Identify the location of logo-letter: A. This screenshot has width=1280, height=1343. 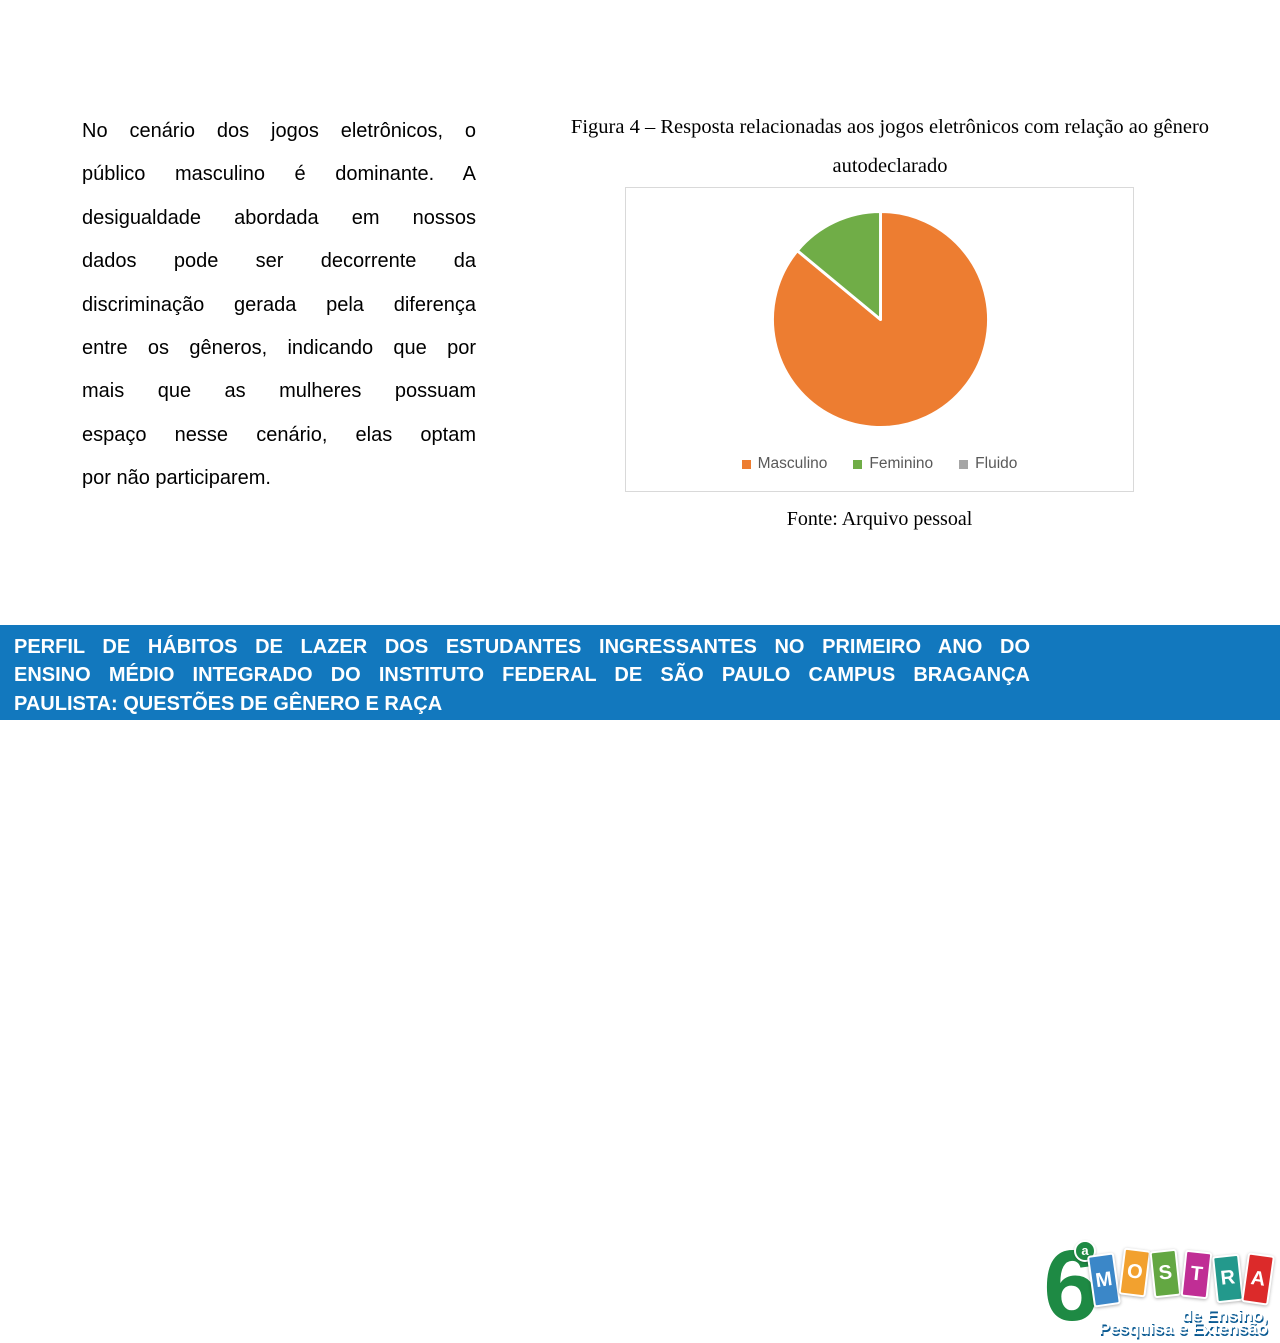
(1258, 1278).